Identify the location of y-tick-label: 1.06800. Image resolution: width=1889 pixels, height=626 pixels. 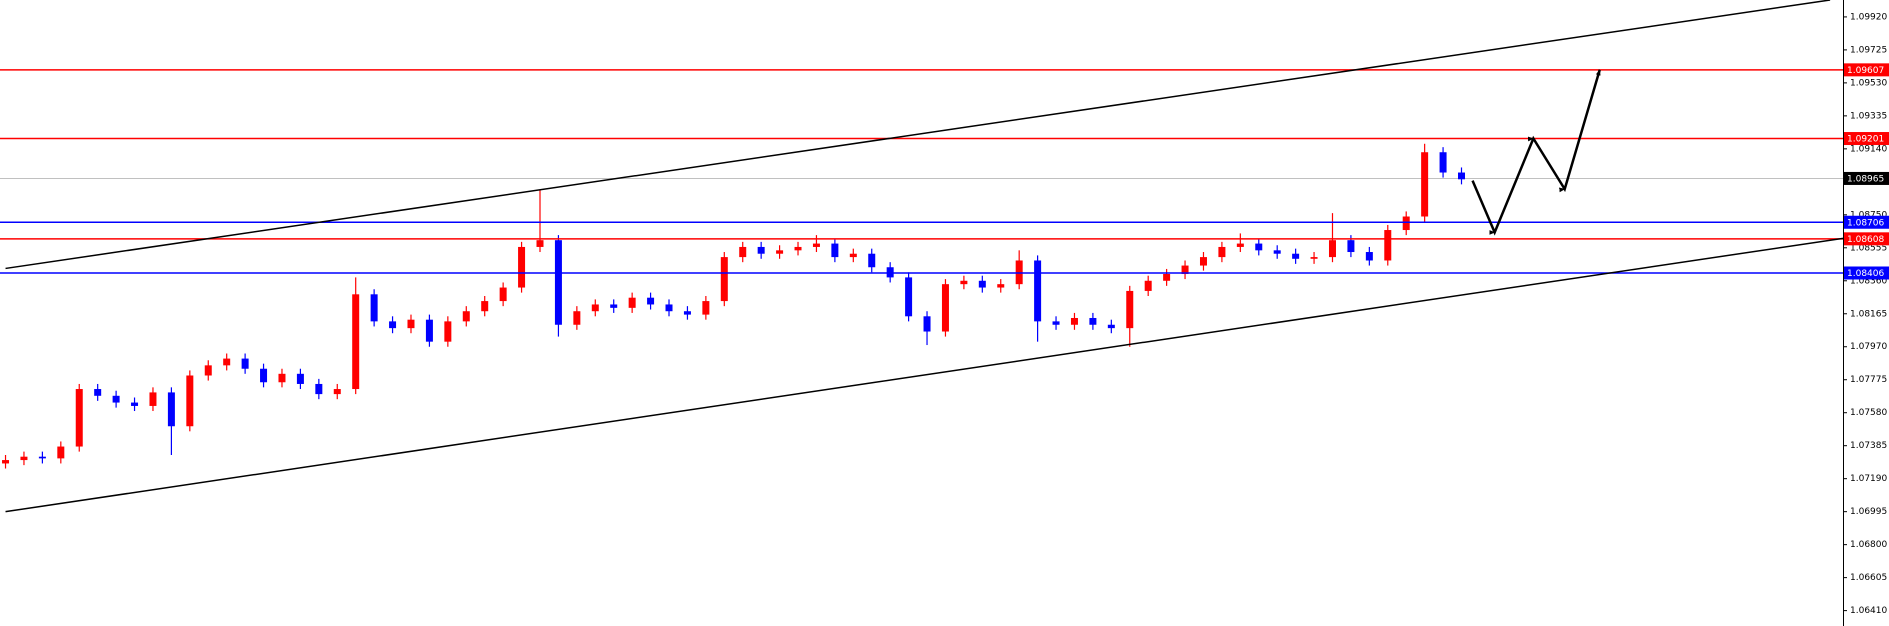
(1868, 545).